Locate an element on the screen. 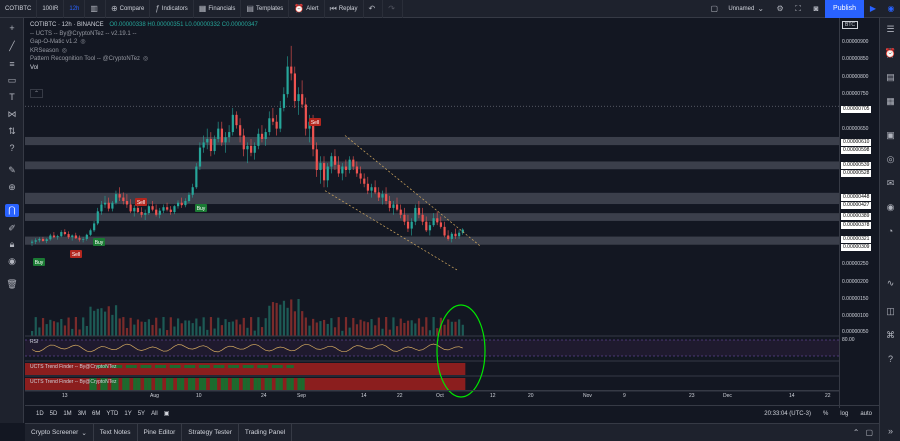  streams-button: ◉ is located at coordinates (890, 207).